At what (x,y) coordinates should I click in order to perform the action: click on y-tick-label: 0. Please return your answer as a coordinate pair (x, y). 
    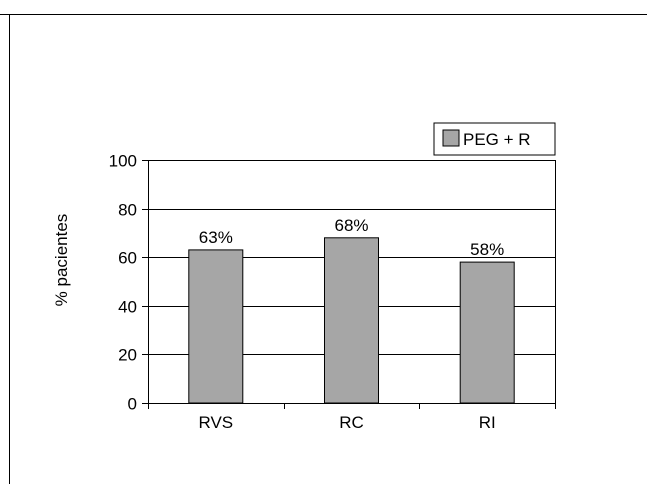
    Looking at the image, I should click on (132, 404).